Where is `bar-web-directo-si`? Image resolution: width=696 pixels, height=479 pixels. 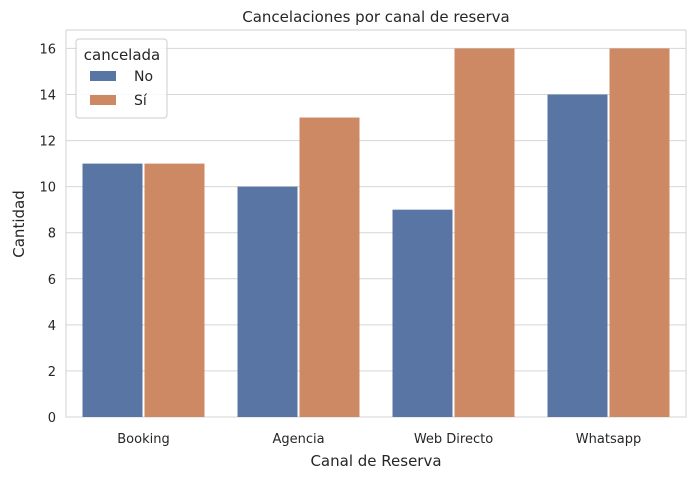 bar-web-directo-si is located at coordinates (484, 233).